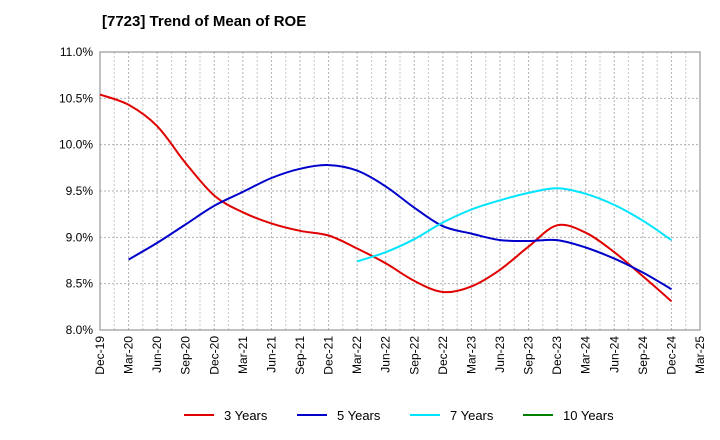 This screenshot has width=720, height=440. Describe the element at coordinates (414, 355) in the screenshot. I see `x-tick-label: Sep-22` at that location.